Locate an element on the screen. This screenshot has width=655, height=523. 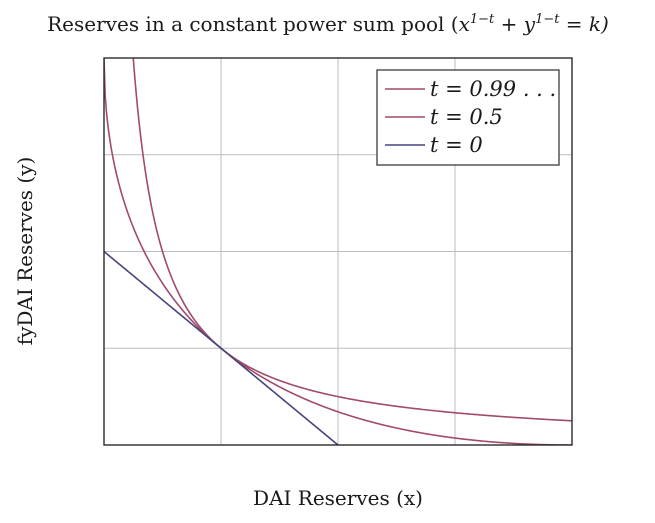
legend-label-3: t = 0 is located at coordinates (456, 145).